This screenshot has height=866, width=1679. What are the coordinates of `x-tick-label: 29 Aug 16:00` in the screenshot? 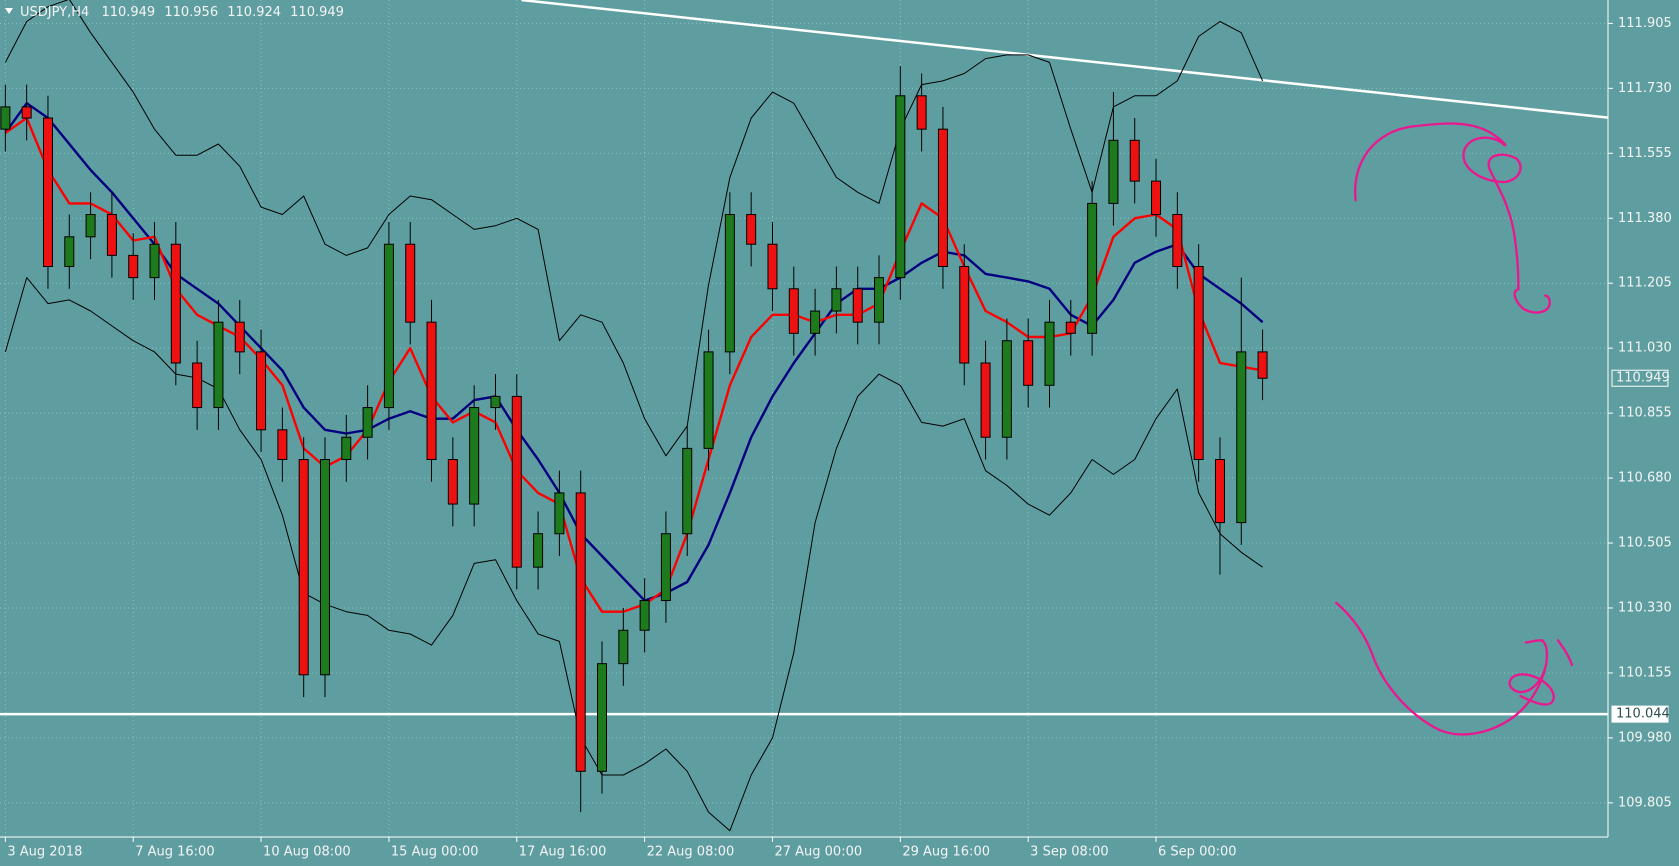 It's located at (946, 852).